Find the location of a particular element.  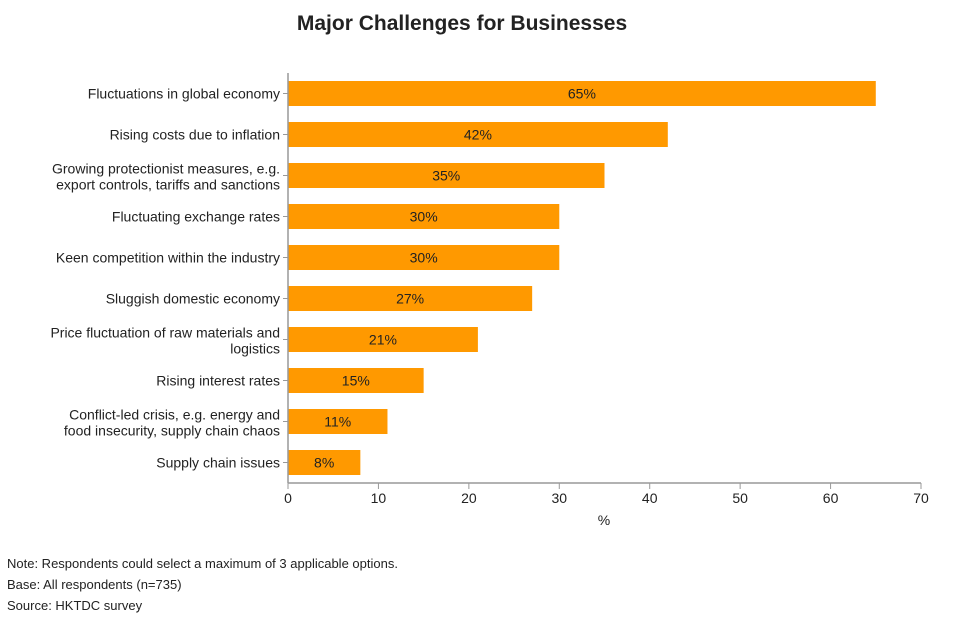

category-label: Supply chain issues is located at coordinates (218, 463).